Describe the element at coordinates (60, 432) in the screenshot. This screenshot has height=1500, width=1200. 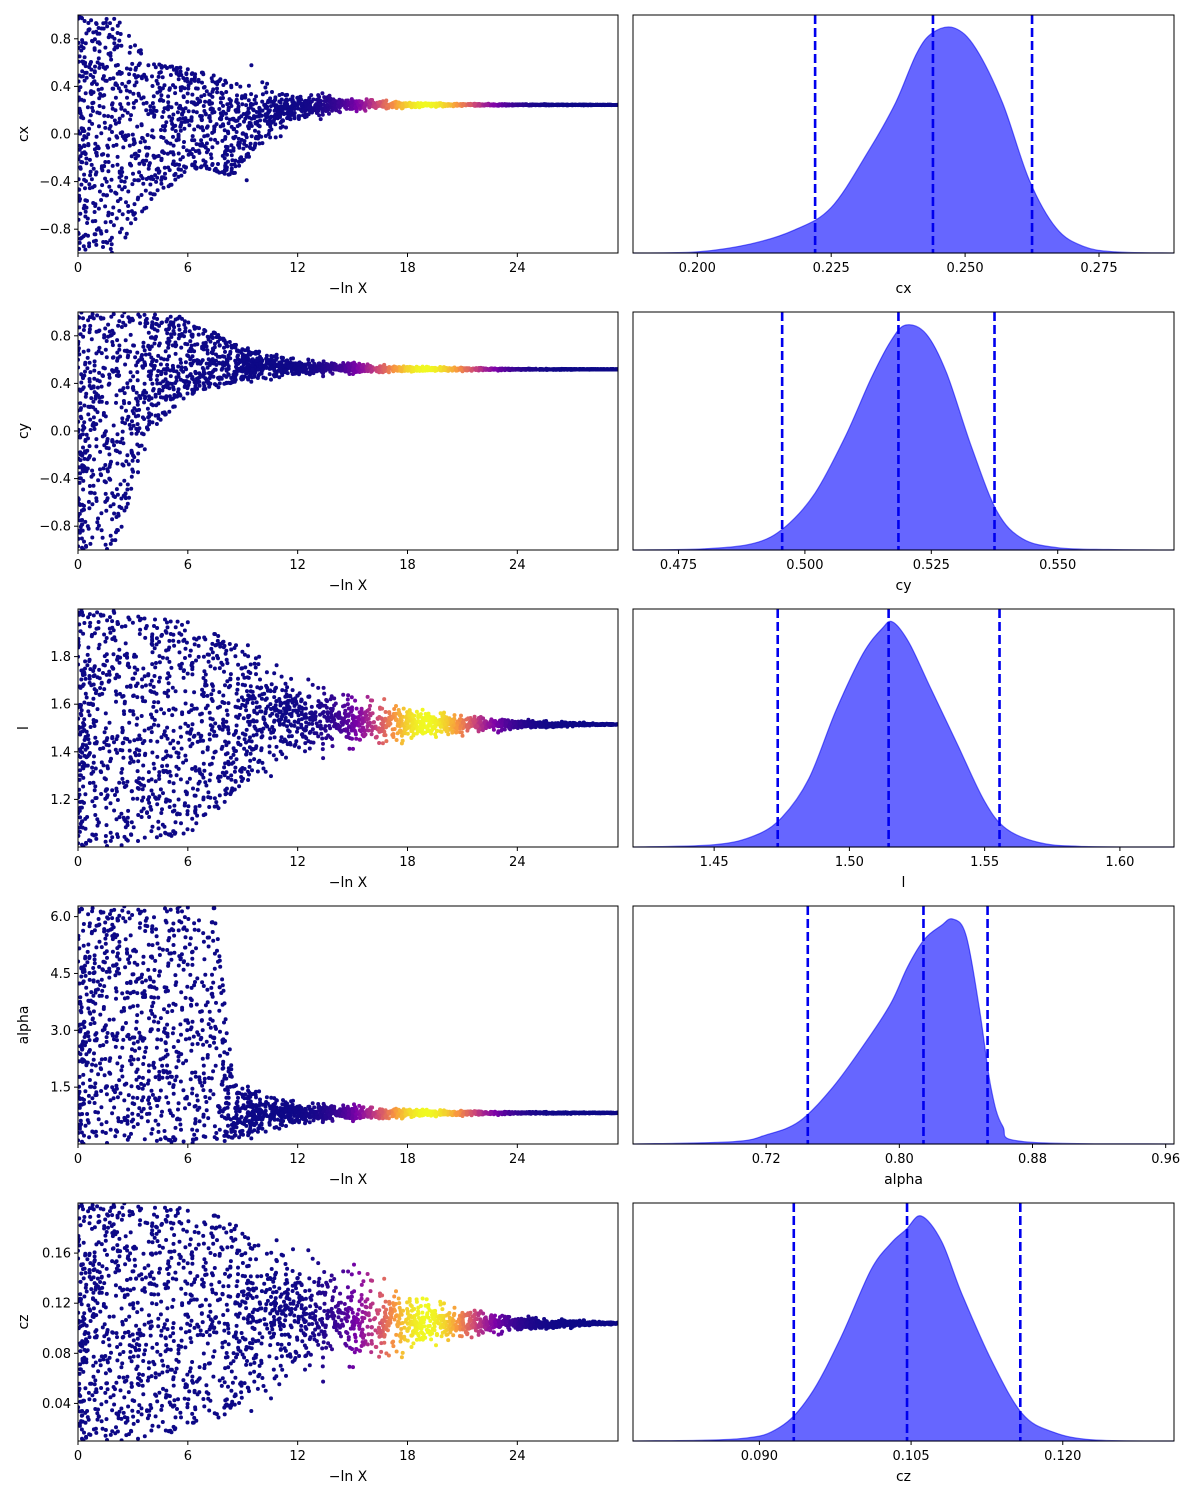
I see `trace-cy-y-tick-label: 0.0` at that location.